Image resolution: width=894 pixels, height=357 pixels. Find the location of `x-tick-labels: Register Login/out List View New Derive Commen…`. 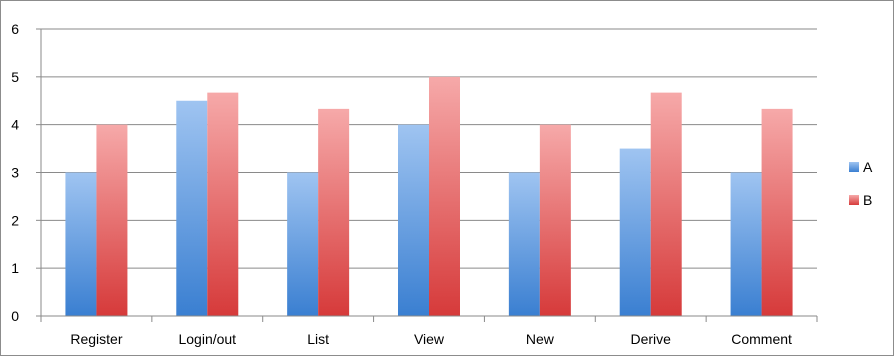

x-tick-labels: Register Login/out List View New Derive Commen… is located at coordinates (431, 339).